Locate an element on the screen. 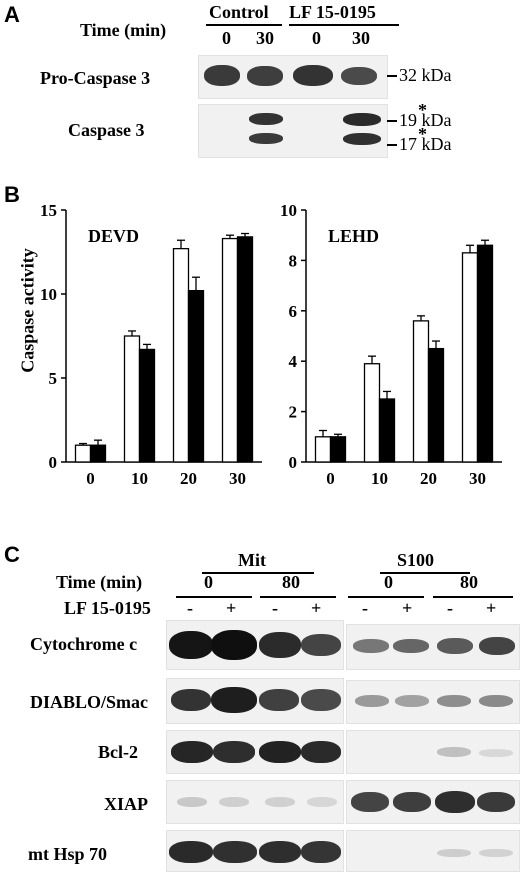 This screenshot has height=872, width=520. y-tick-label: 15 is located at coordinates (48, 210).